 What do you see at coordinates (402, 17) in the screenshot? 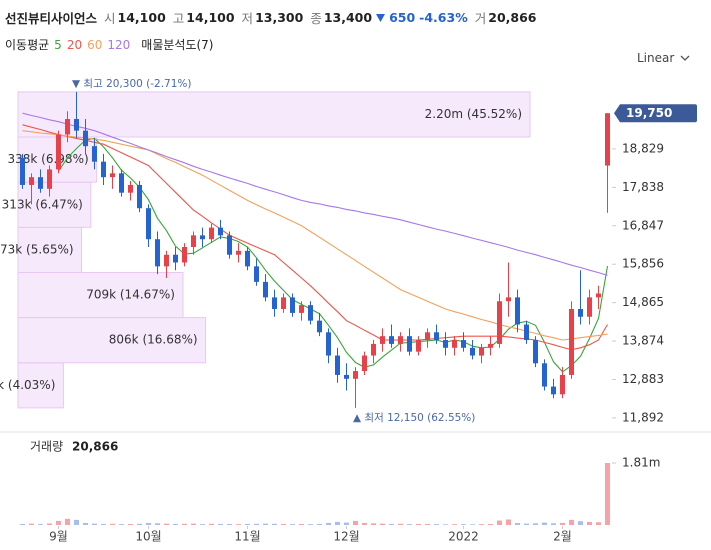
I see `change: 650` at bounding box center [402, 17].